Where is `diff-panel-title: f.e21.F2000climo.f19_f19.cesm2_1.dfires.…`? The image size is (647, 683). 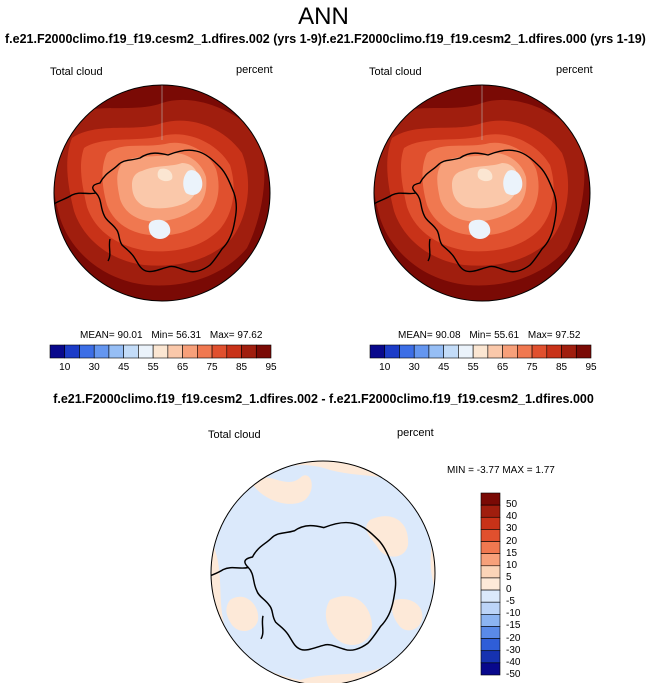
diff-panel-title: f.e21.F2000climo.f19_f19.cesm2_1.dfires.… is located at coordinates (323, 399).